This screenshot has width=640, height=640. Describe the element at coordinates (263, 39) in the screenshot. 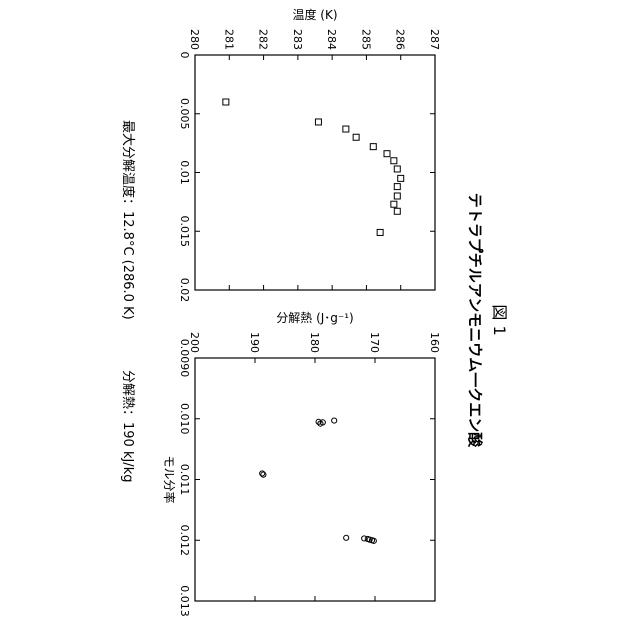

I see `y-tick-label: 282` at that location.